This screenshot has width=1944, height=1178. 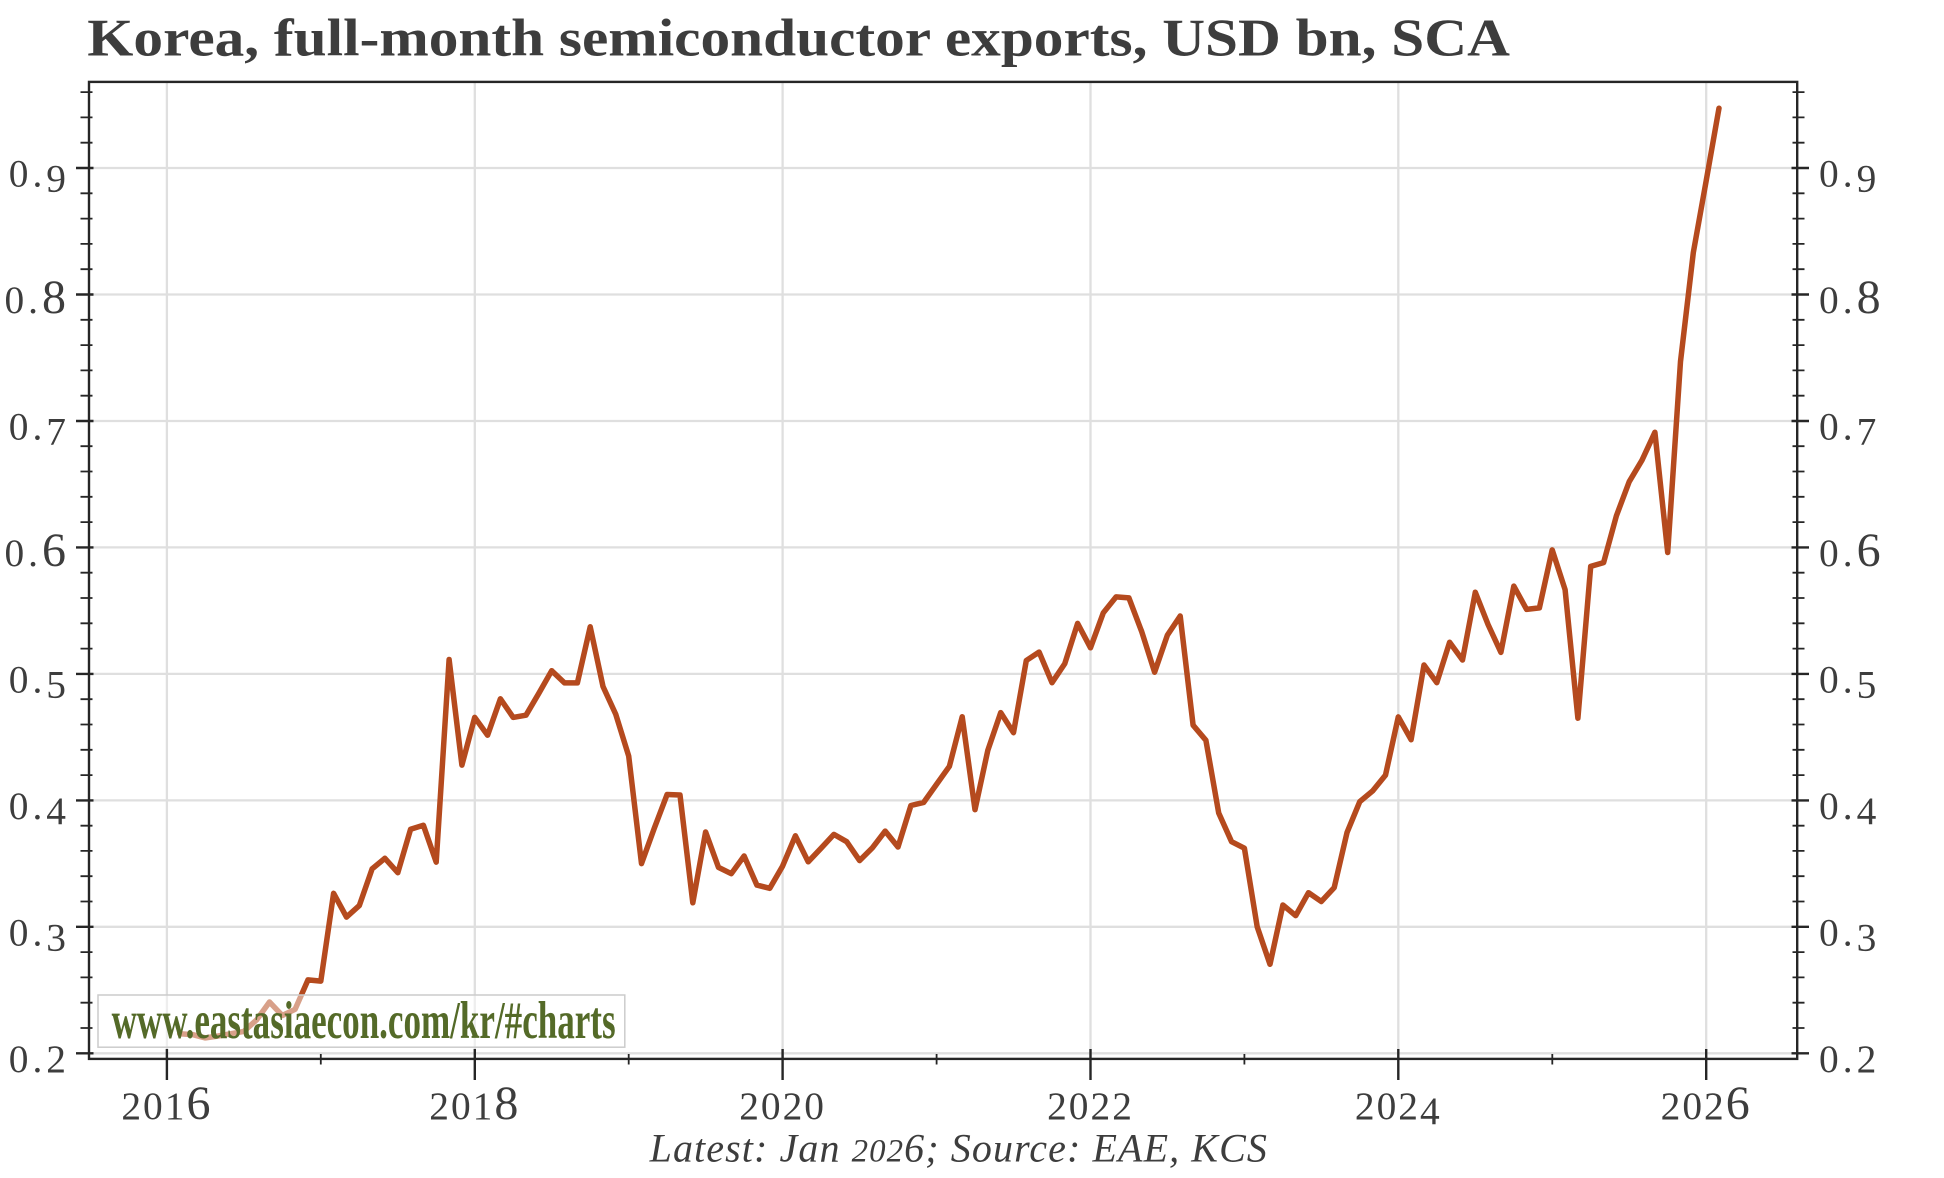 What do you see at coordinates (1398, 1108) in the screenshot?
I see `svg-text: 2024` at bounding box center [1398, 1108].